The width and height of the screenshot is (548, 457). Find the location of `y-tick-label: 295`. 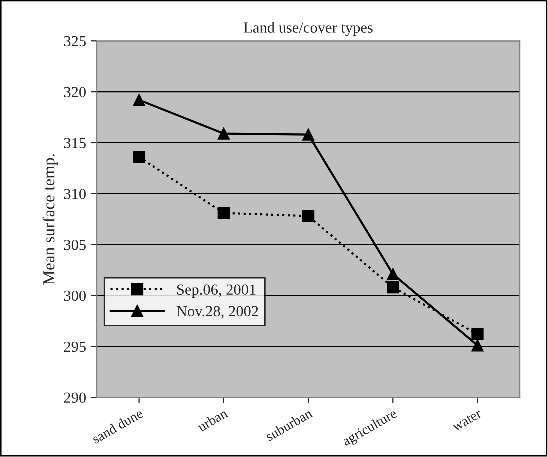

y-tick-label: 295 is located at coordinates (75, 347).